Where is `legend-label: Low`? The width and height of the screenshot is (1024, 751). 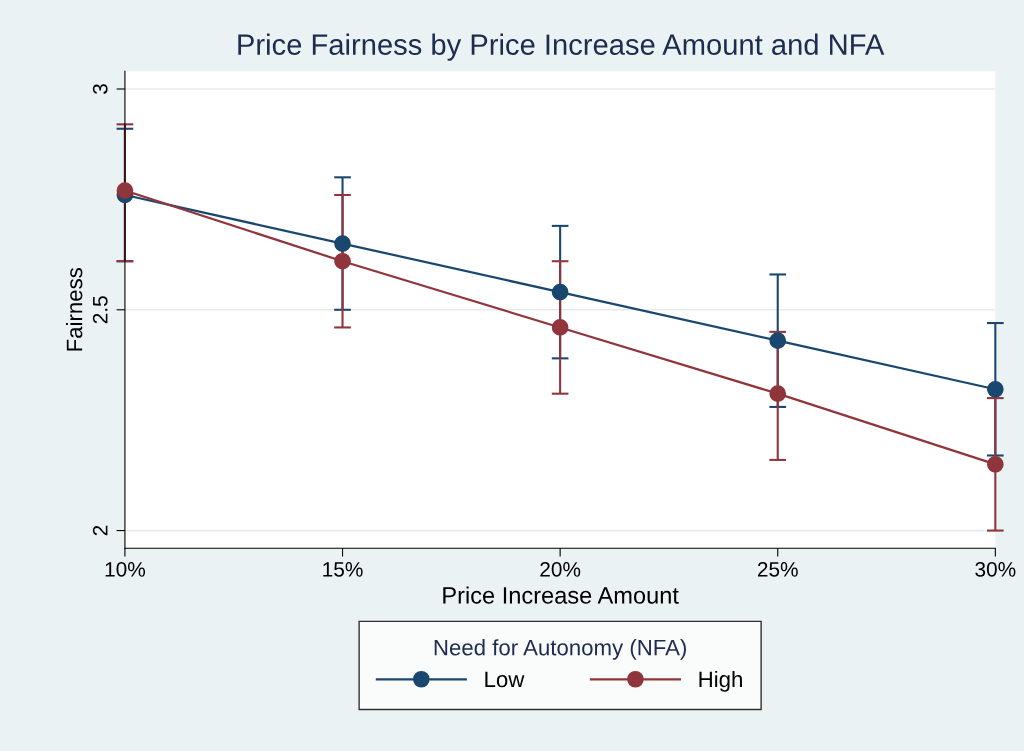
legend-label: Low is located at coordinates (505, 679).